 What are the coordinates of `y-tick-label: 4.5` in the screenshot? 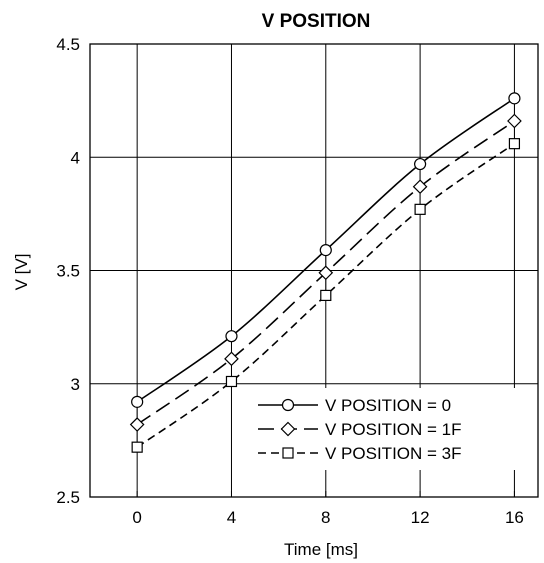 It's located at (68, 44).